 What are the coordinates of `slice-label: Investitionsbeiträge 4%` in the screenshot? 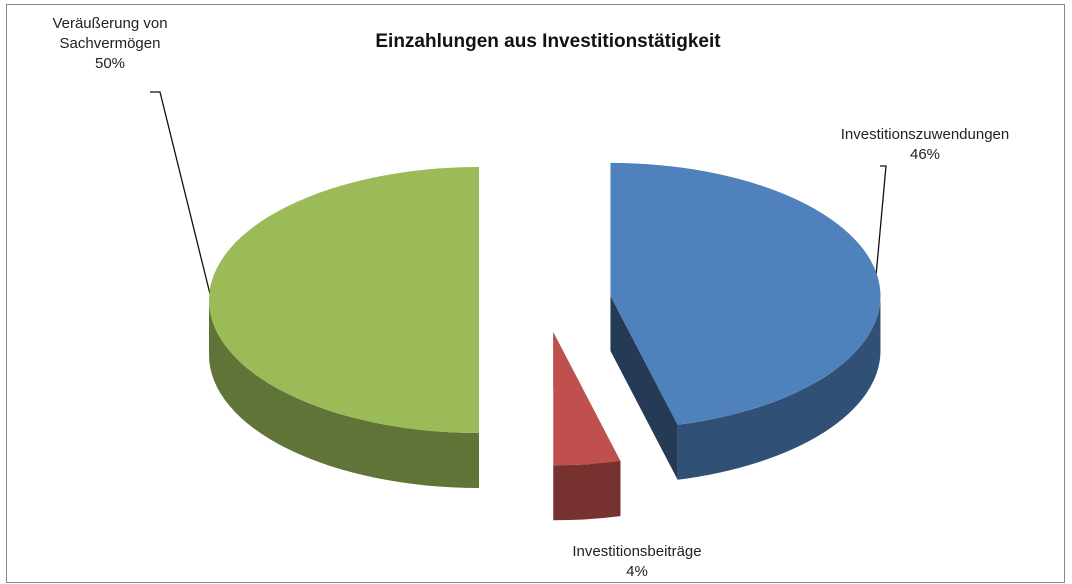 It's located at (637, 562).